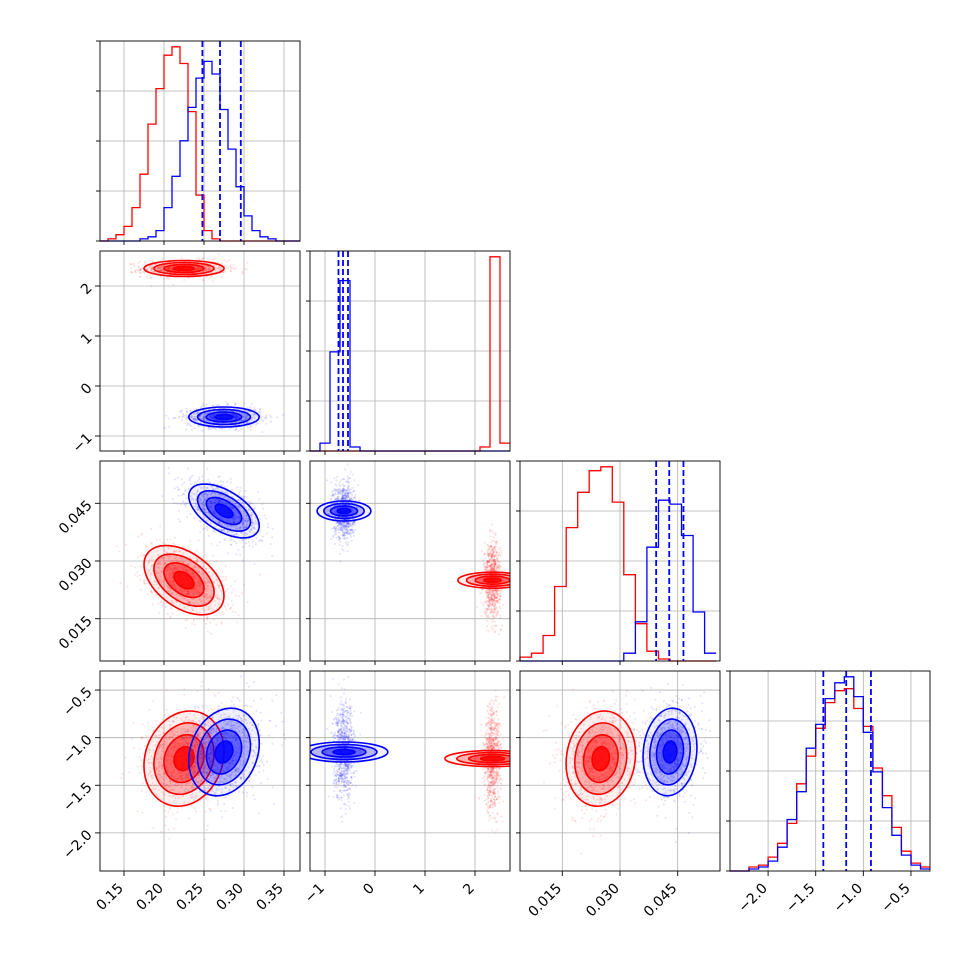  What do you see at coordinates (753, 898) in the screenshot?
I see `x-tick-label-3-0: −2.0` at bounding box center [753, 898].